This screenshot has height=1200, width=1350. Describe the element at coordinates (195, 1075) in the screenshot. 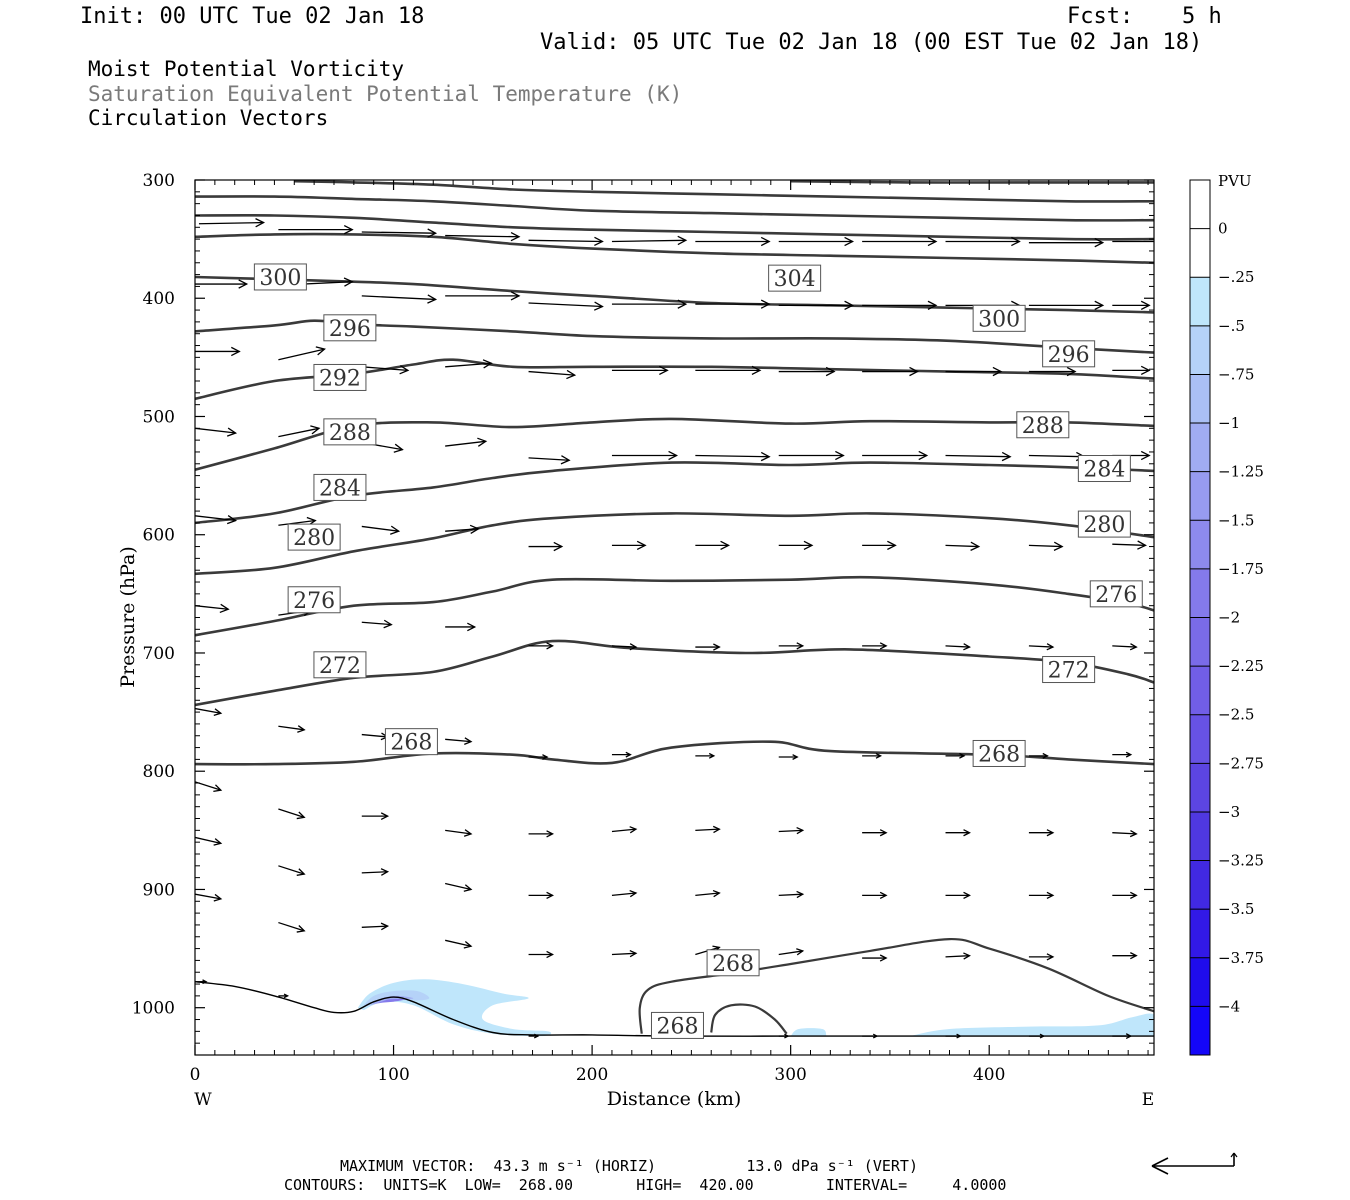

I see `x-tick-label: 0` at that location.